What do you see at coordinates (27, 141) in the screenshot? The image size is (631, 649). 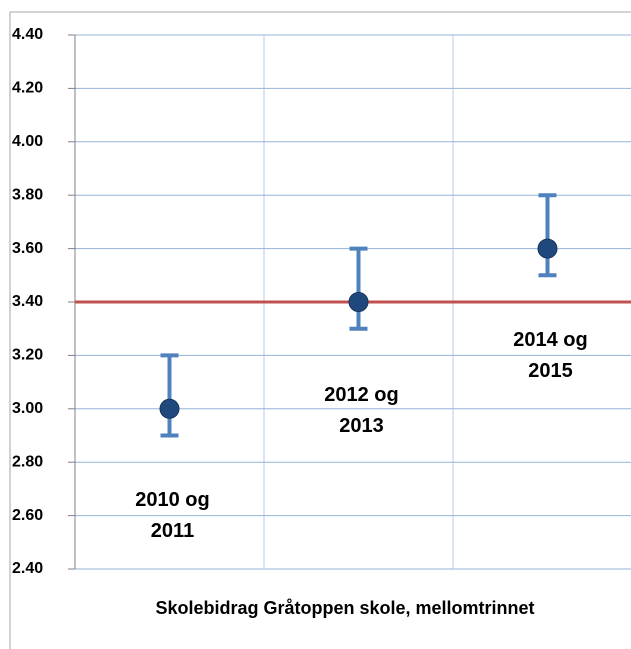 I see `y-tick-label: 4.00` at bounding box center [27, 141].